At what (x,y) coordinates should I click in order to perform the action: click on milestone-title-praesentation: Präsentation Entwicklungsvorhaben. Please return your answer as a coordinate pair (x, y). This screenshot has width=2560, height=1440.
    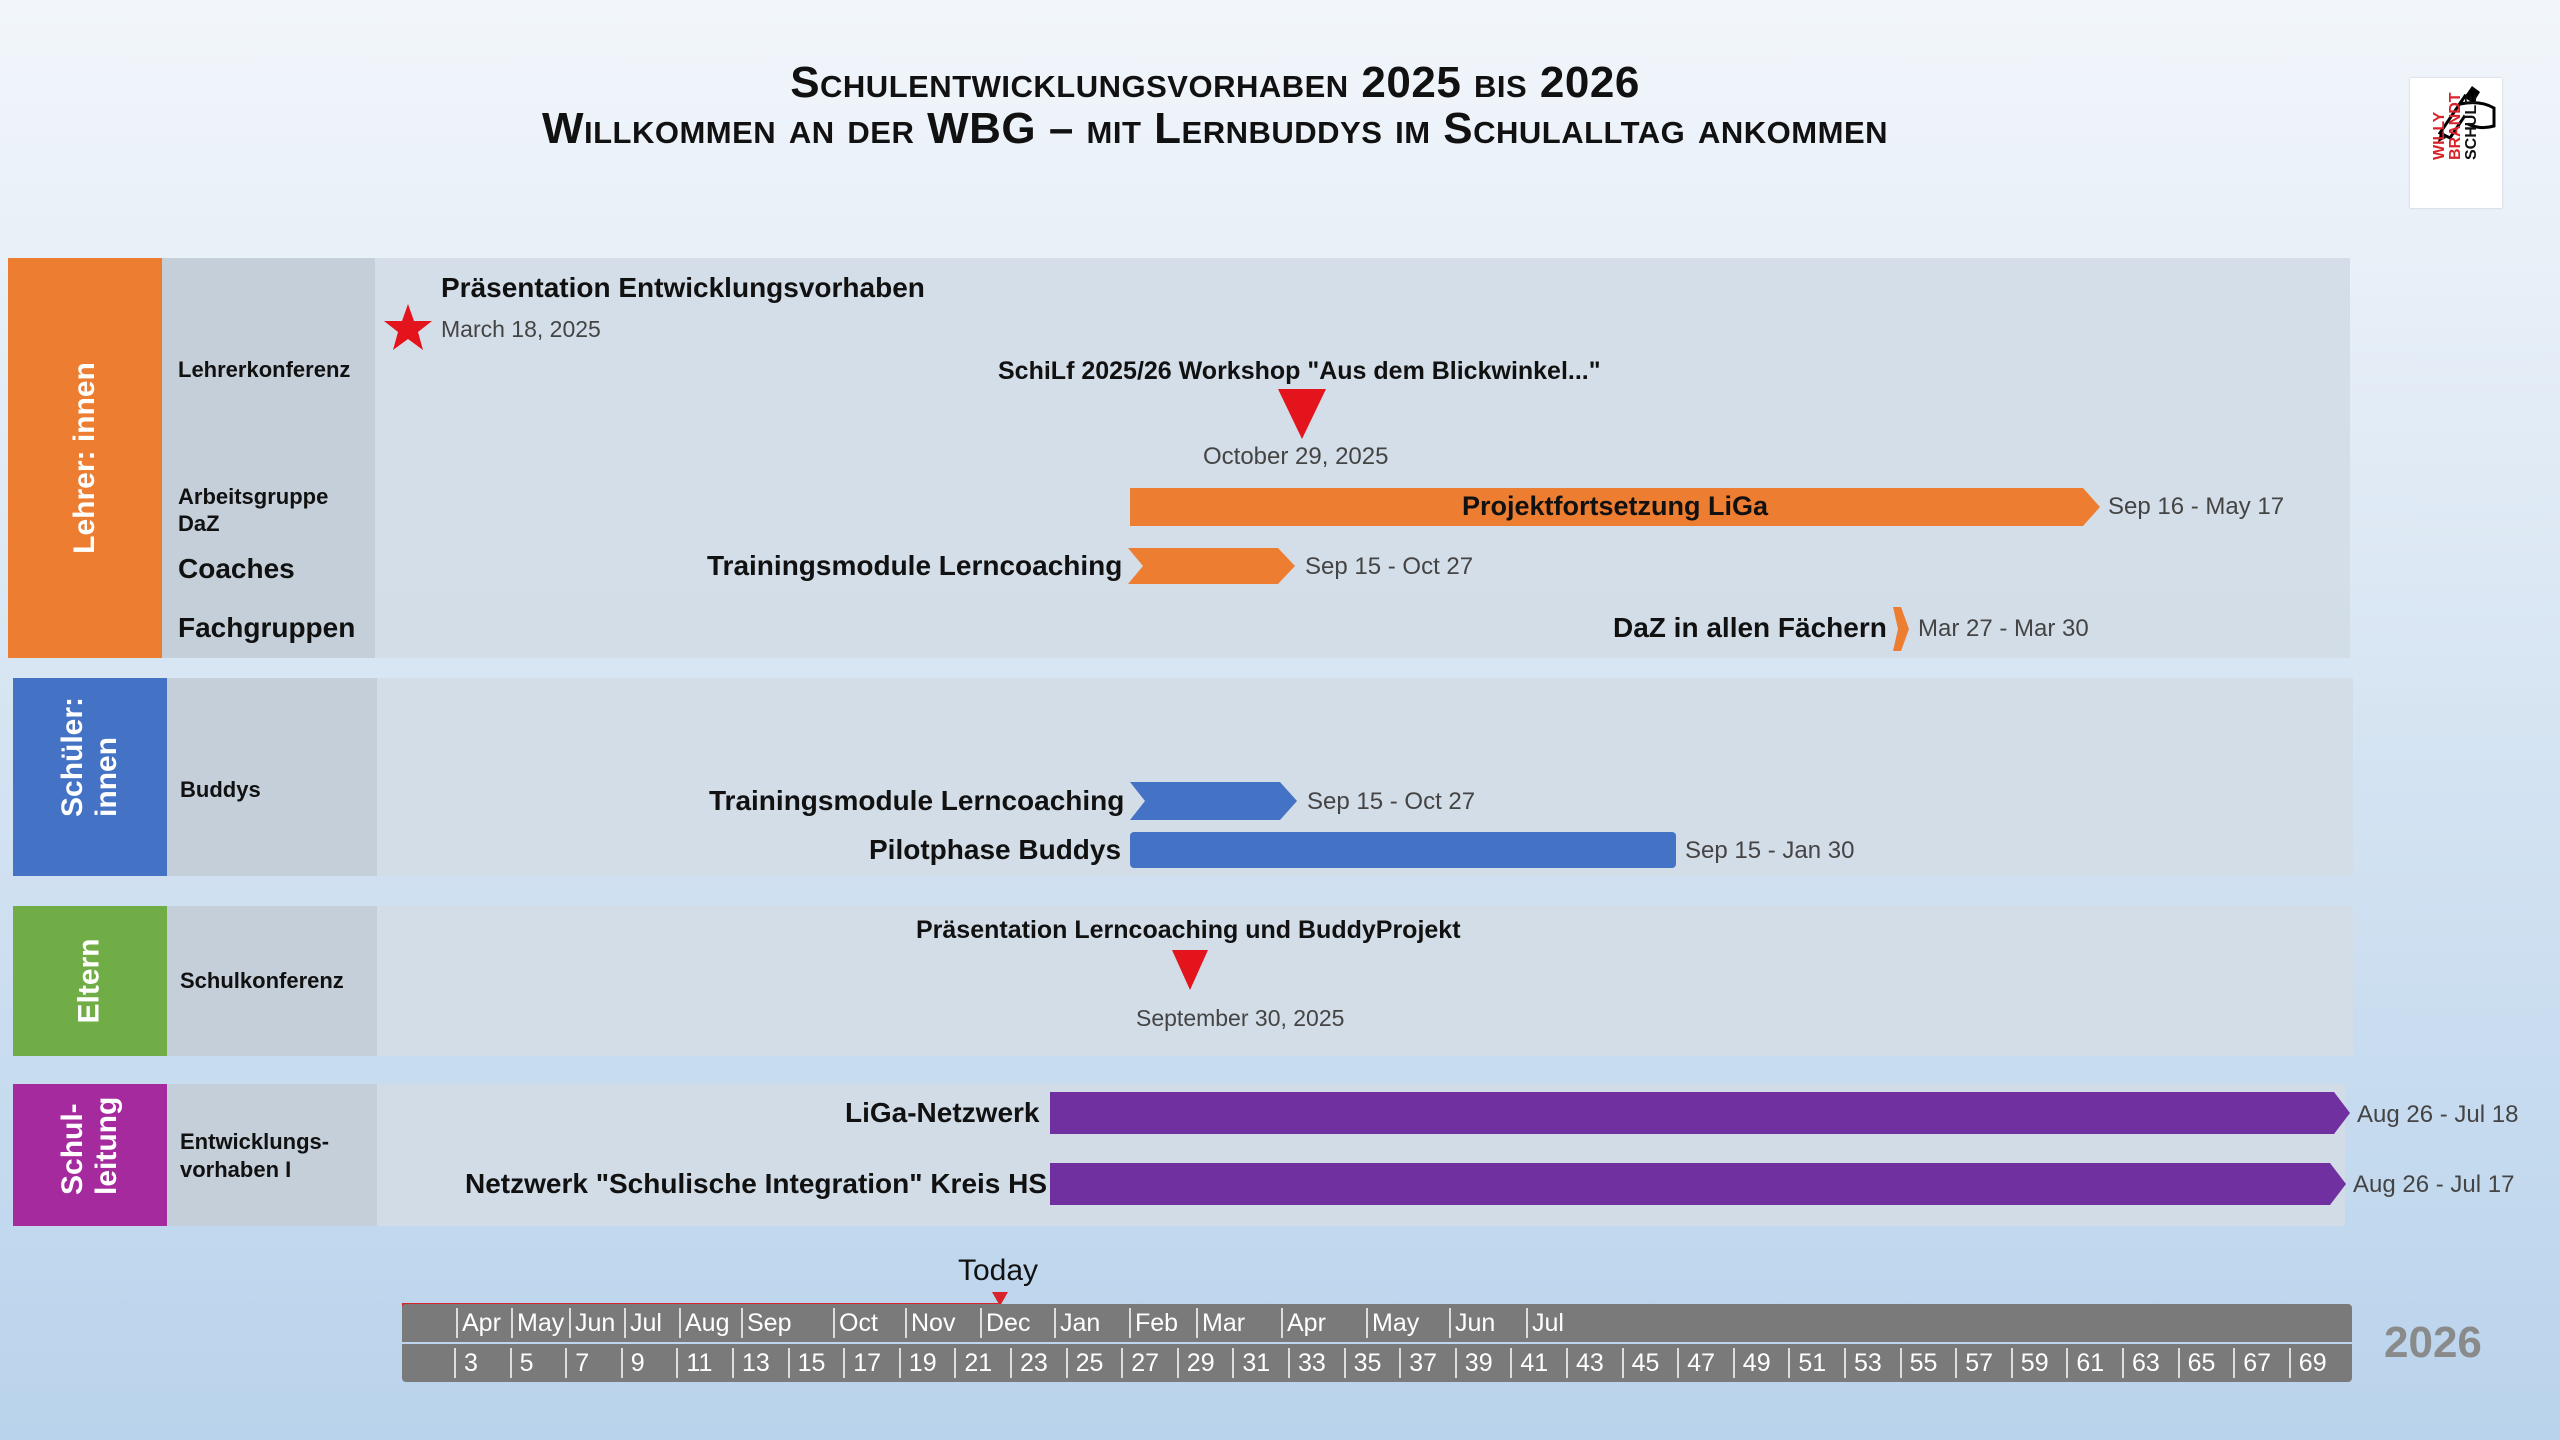
    Looking at the image, I should click on (683, 287).